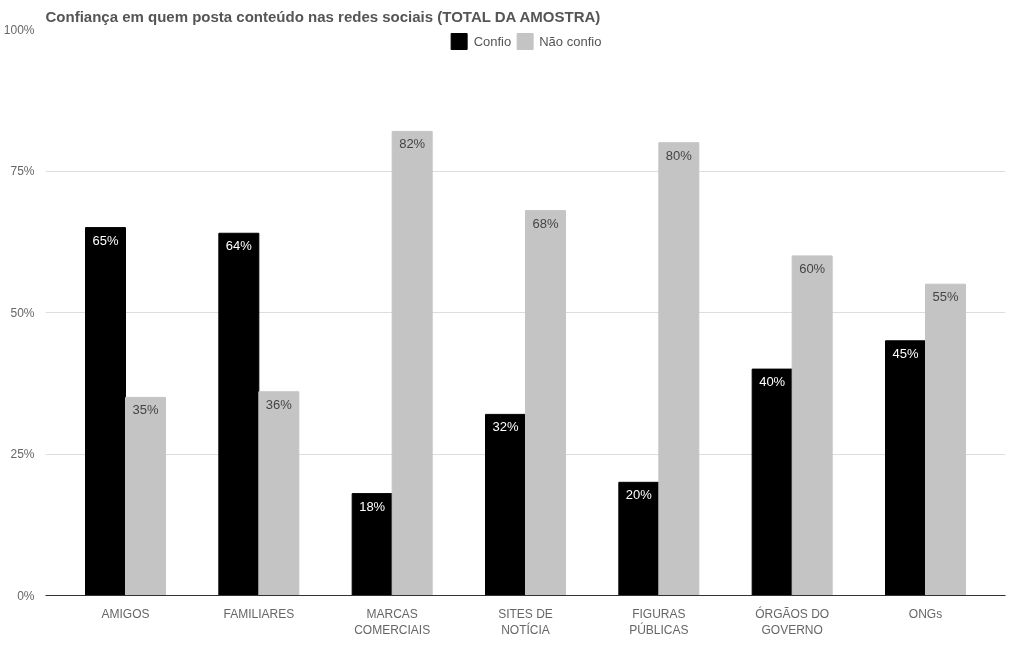 The width and height of the screenshot is (1022, 650). I want to click on data-label: 32%, so click(505, 427).